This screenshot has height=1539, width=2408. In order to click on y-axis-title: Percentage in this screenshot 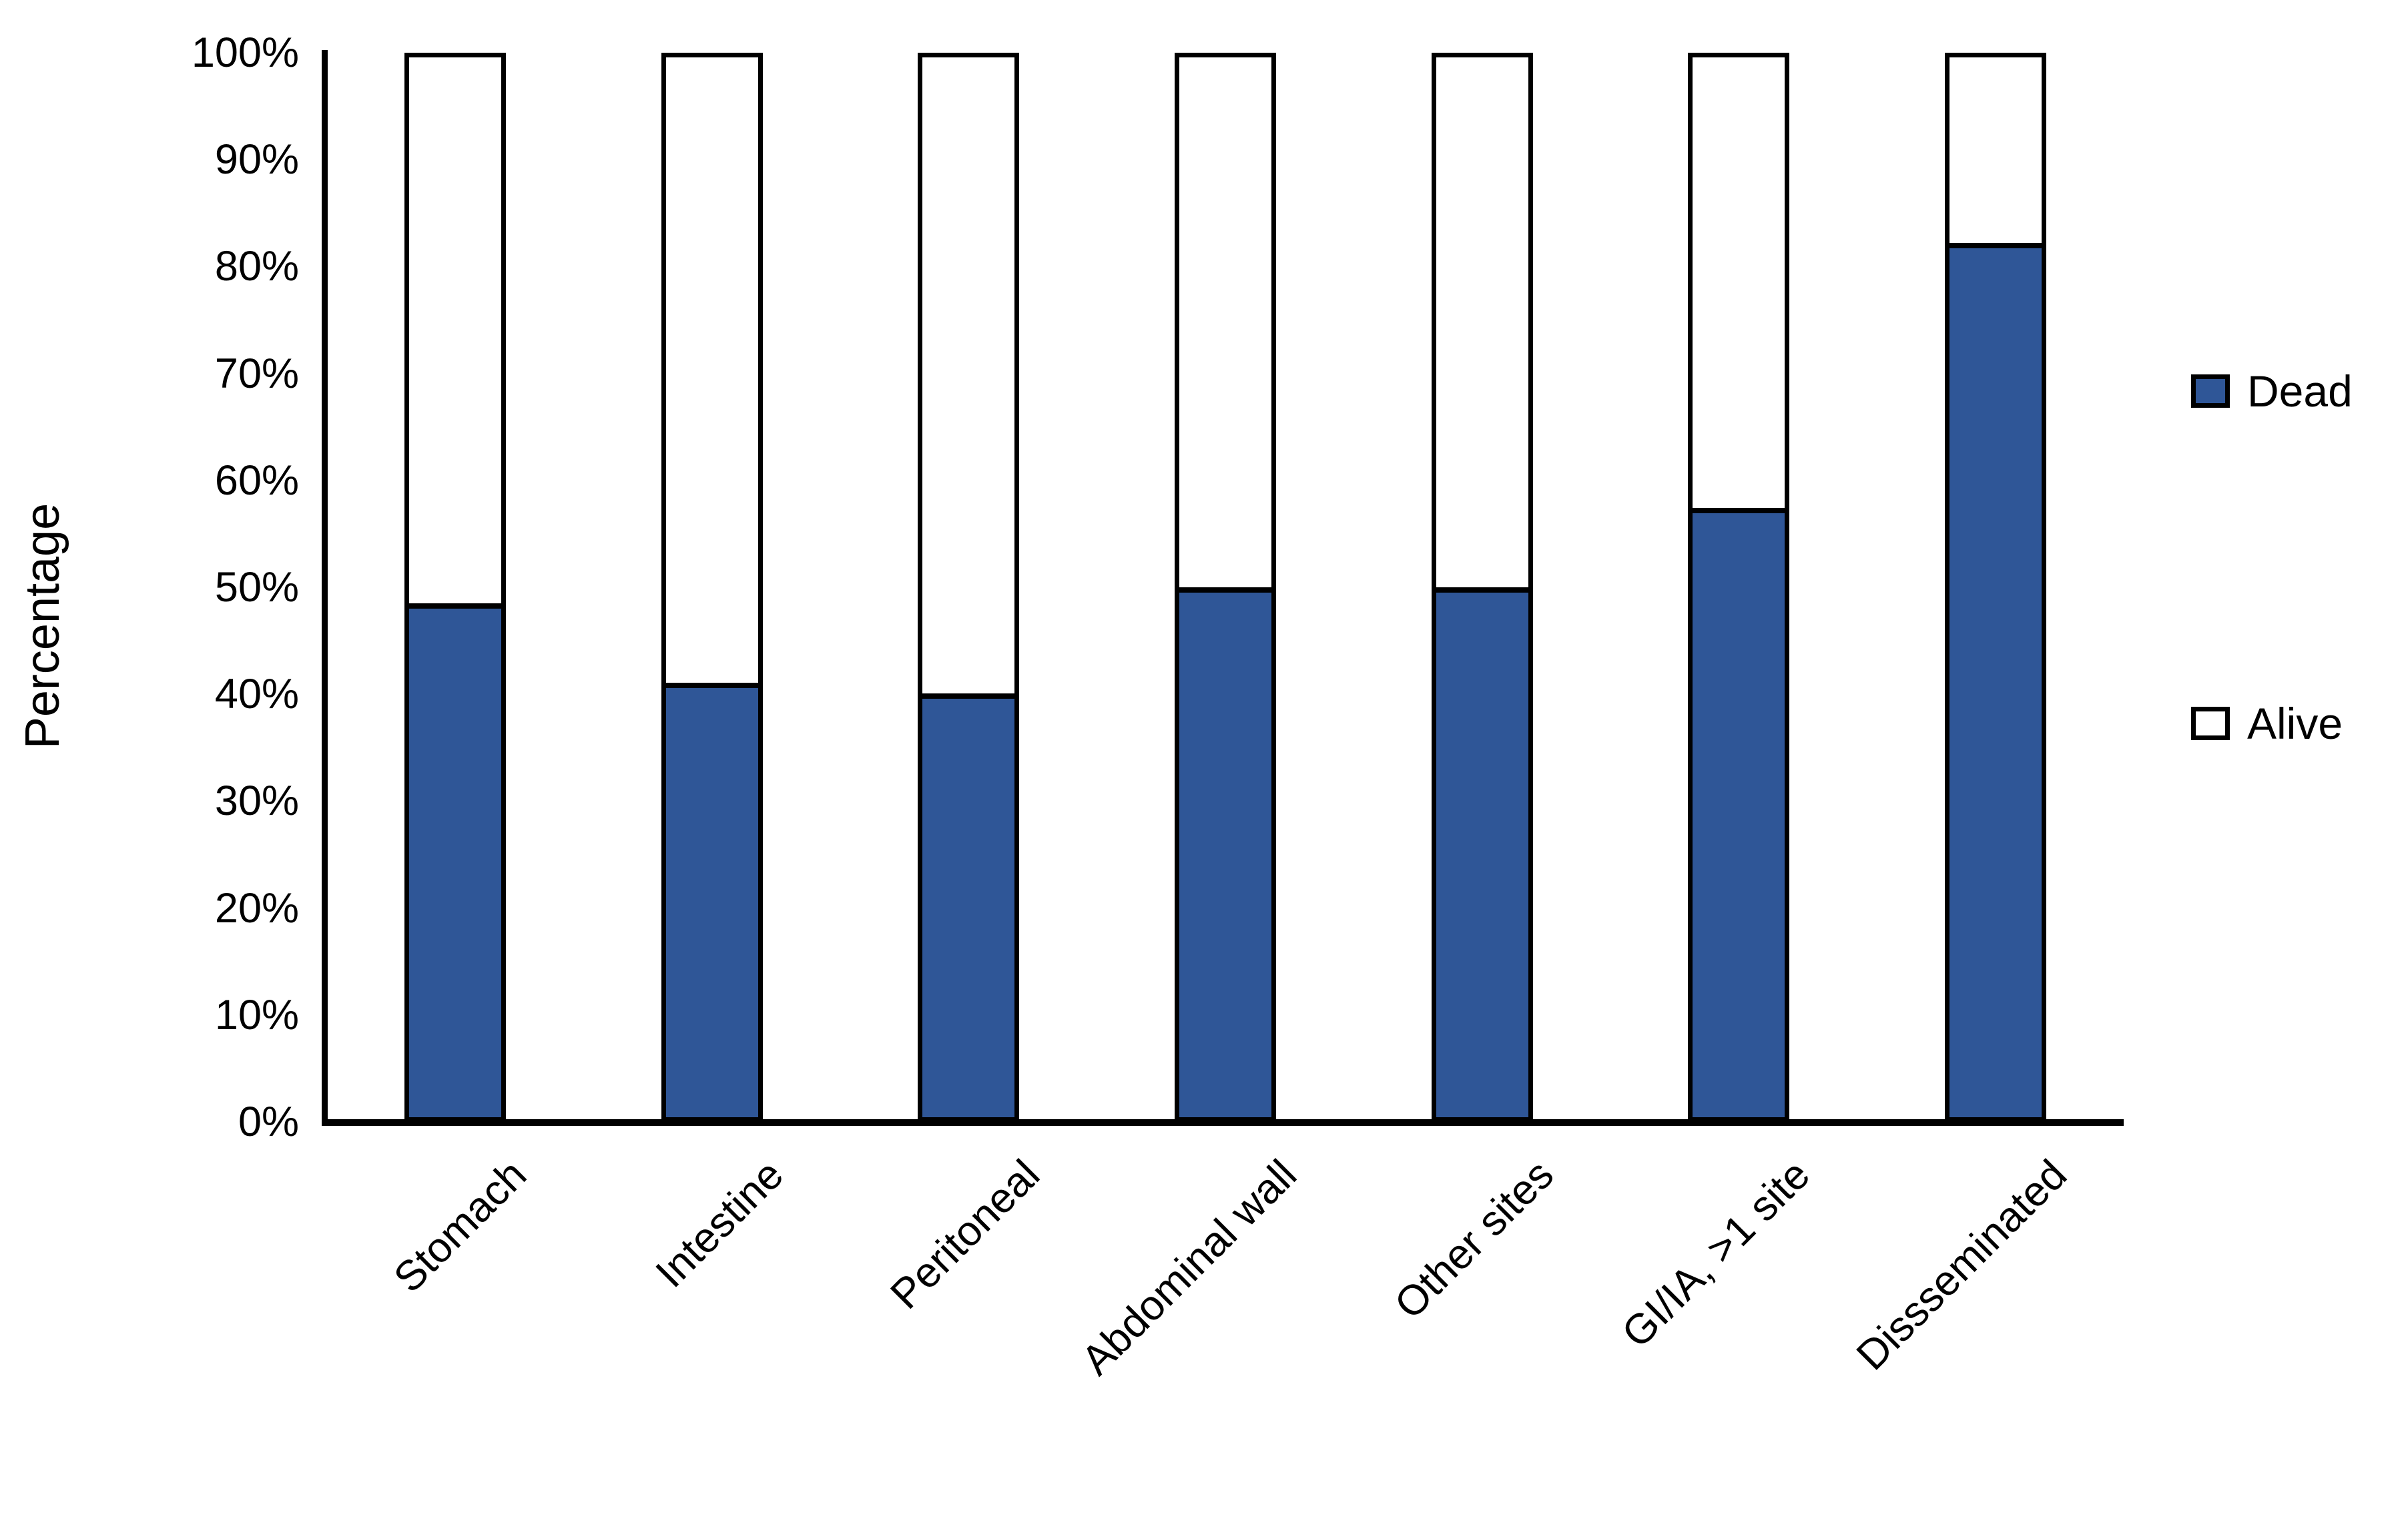, I will do `click(42, 626)`.